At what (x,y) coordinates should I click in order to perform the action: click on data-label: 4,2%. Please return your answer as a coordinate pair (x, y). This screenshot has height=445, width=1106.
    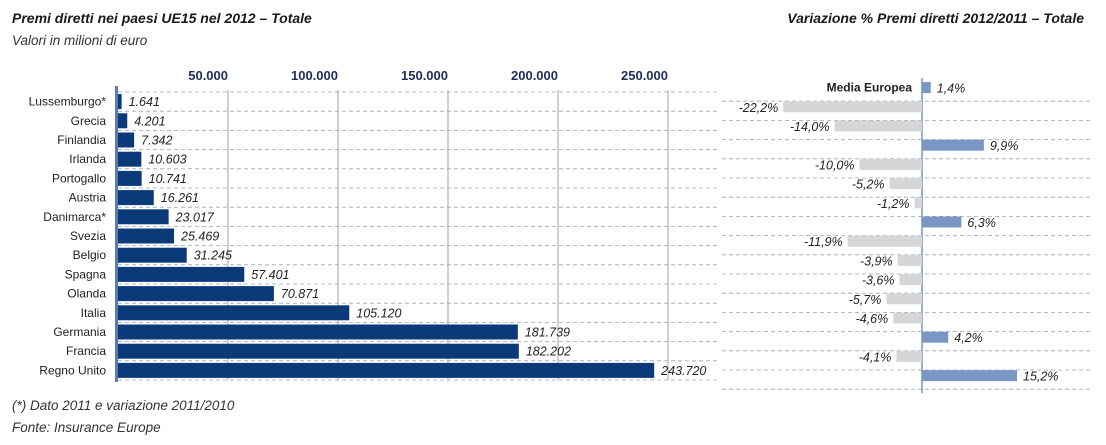
    Looking at the image, I should click on (968, 338).